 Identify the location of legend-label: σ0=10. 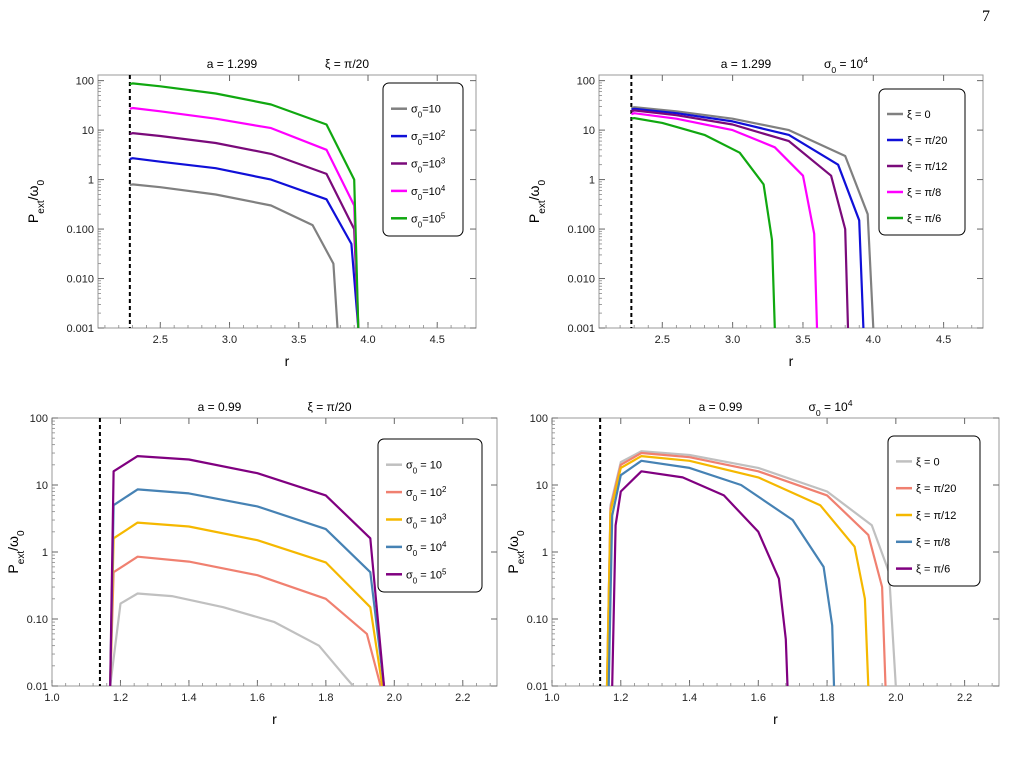
(426, 112).